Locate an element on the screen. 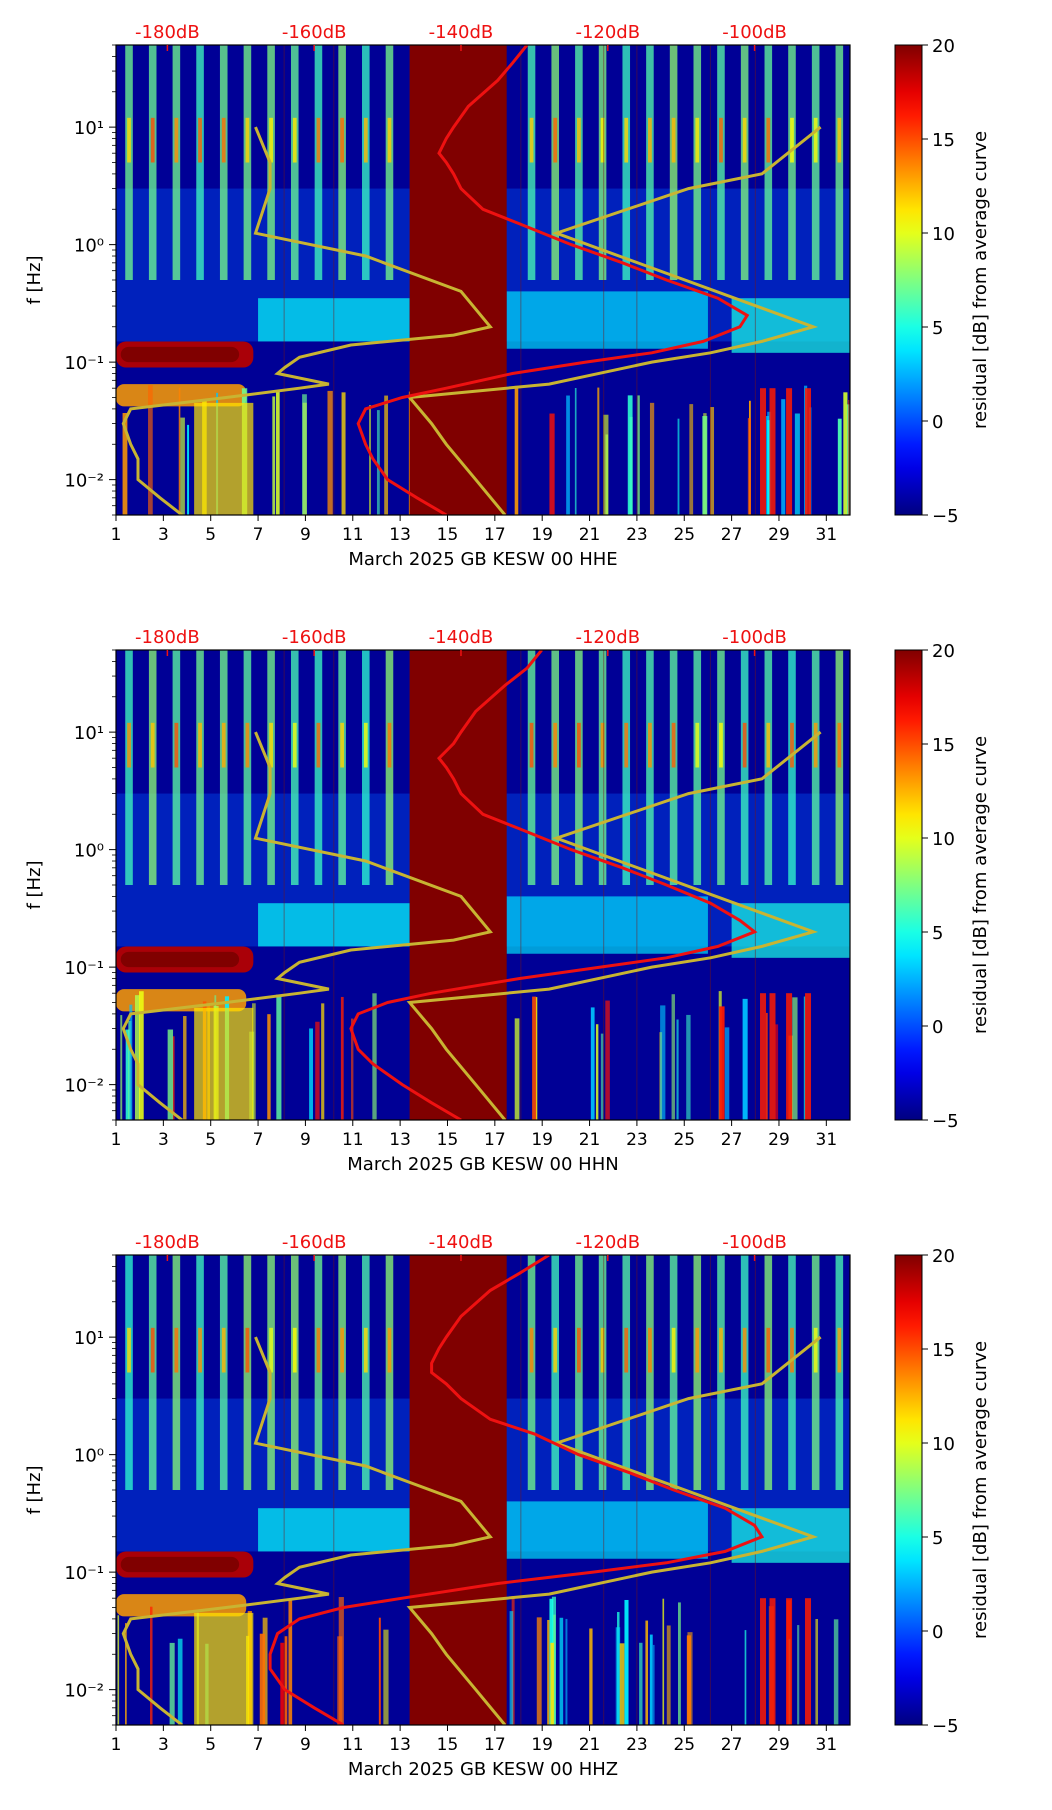 The image size is (1052, 1810). y-axis-label: f [Hz] is located at coordinates (34, 279).